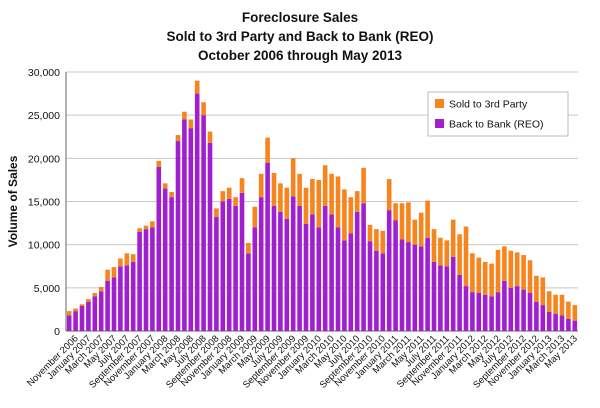 This screenshot has width=600, height=408. I want to click on y-tick-label: 20,000, so click(44, 159).